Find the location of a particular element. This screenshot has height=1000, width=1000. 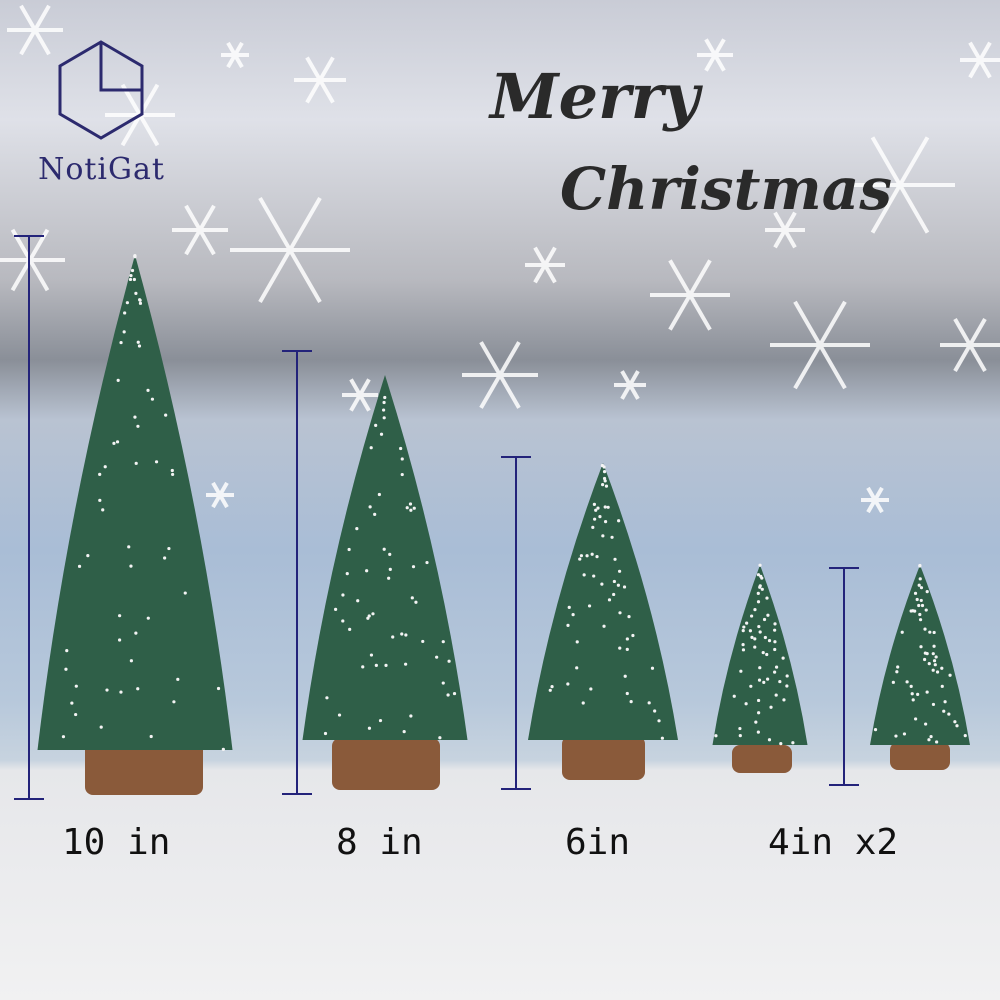

logo-hexagon-icon is located at coordinates (101, 93).